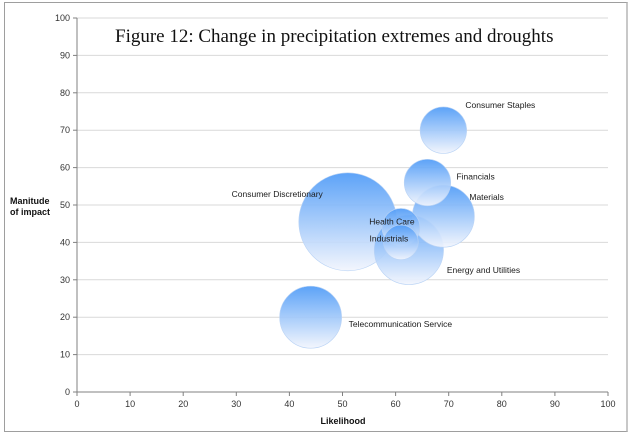 This screenshot has height=436, width=633. Describe the element at coordinates (130, 404) in the screenshot. I see `x-tick-label-10: 10` at that location.